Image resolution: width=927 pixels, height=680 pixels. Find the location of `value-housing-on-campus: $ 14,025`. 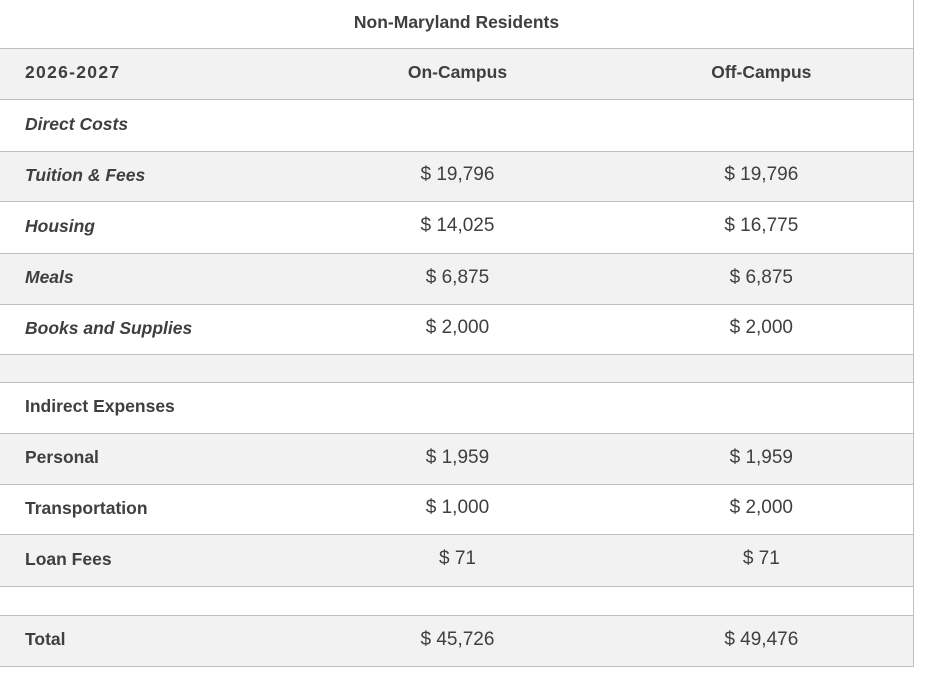

value-housing-on-campus: $ 14,025 is located at coordinates (457, 228).